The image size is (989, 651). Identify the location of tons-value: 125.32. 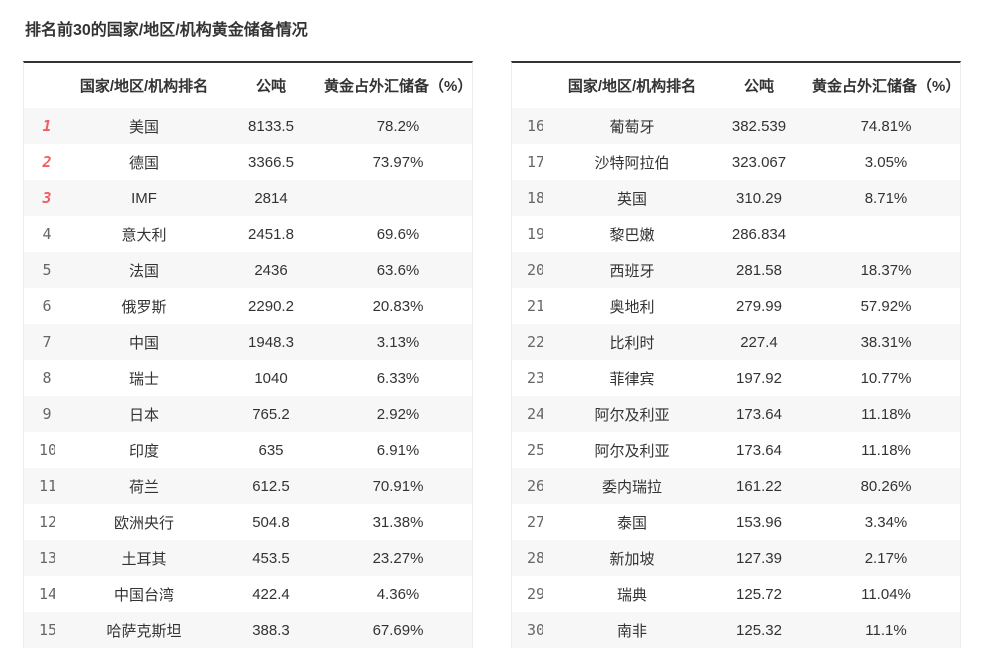
(759, 630).